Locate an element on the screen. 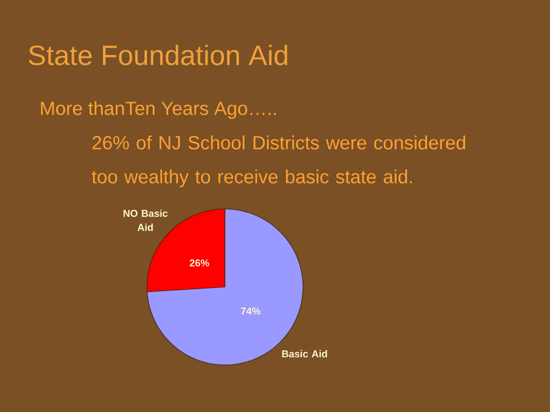 Image resolution: width=550 pixels, height=412 pixels. data-label: 74% is located at coordinates (250, 311).